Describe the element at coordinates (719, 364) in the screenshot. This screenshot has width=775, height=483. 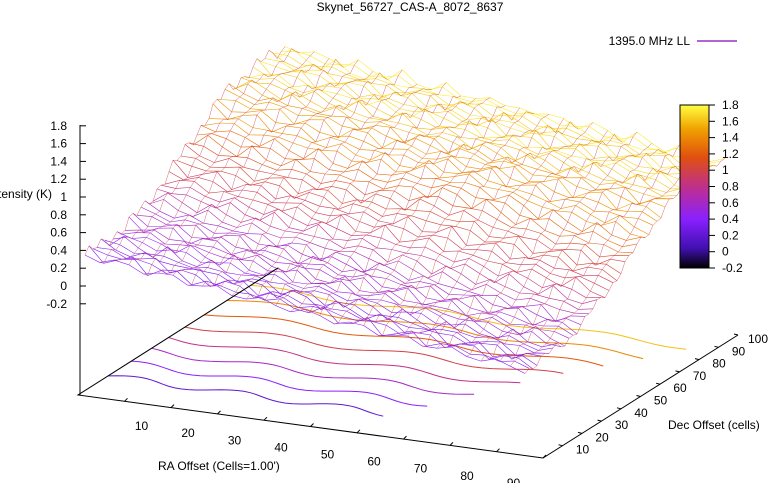
I see `y-tick-label: 80` at that location.